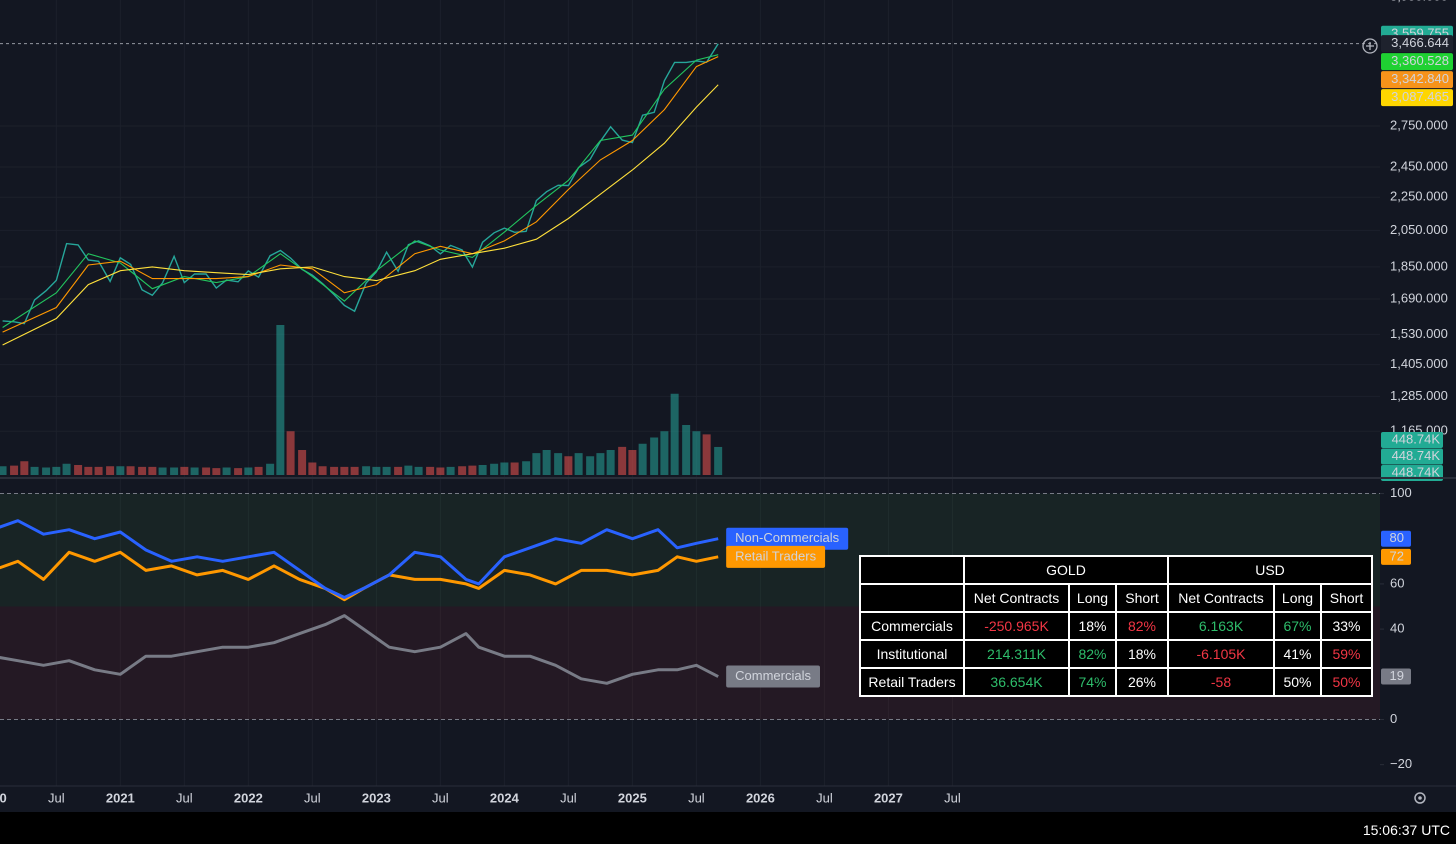 Image resolution: width=1456 pixels, height=844 pixels. What do you see at coordinates (1221, 654) in the screenshot?
I see `value-cell: -6.105K` at bounding box center [1221, 654].